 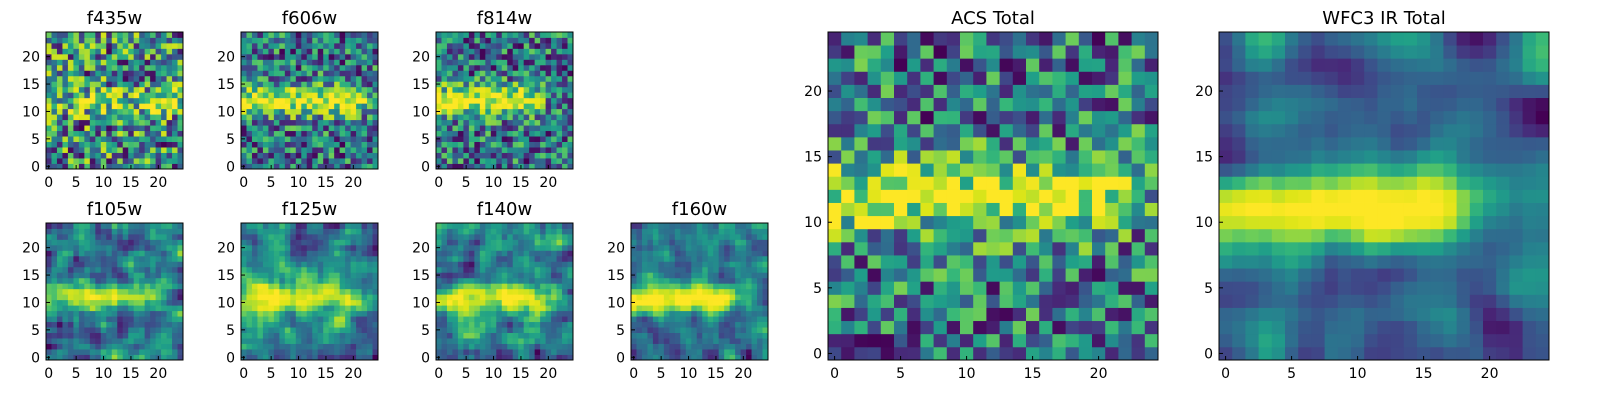 What do you see at coordinates (494, 374) in the screenshot?
I see `x-tick-label: 10` at bounding box center [494, 374].